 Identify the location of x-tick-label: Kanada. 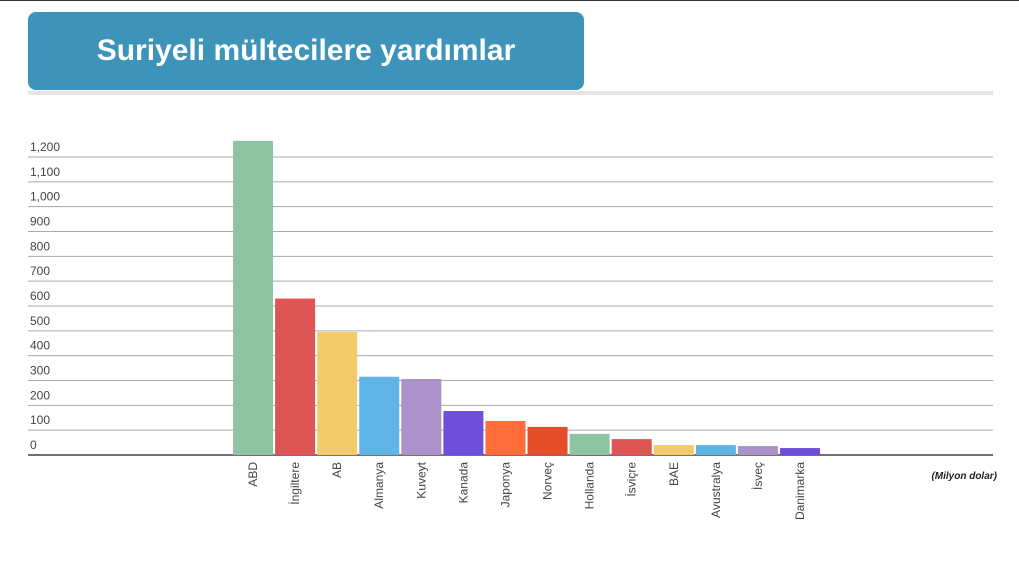
(463, 483).